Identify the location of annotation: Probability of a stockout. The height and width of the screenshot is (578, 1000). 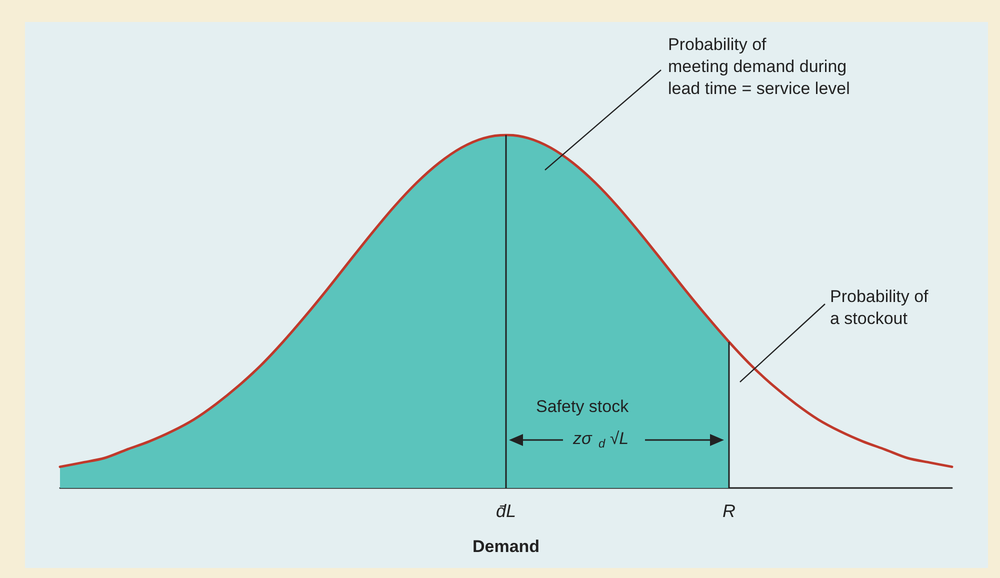
(879, 307).